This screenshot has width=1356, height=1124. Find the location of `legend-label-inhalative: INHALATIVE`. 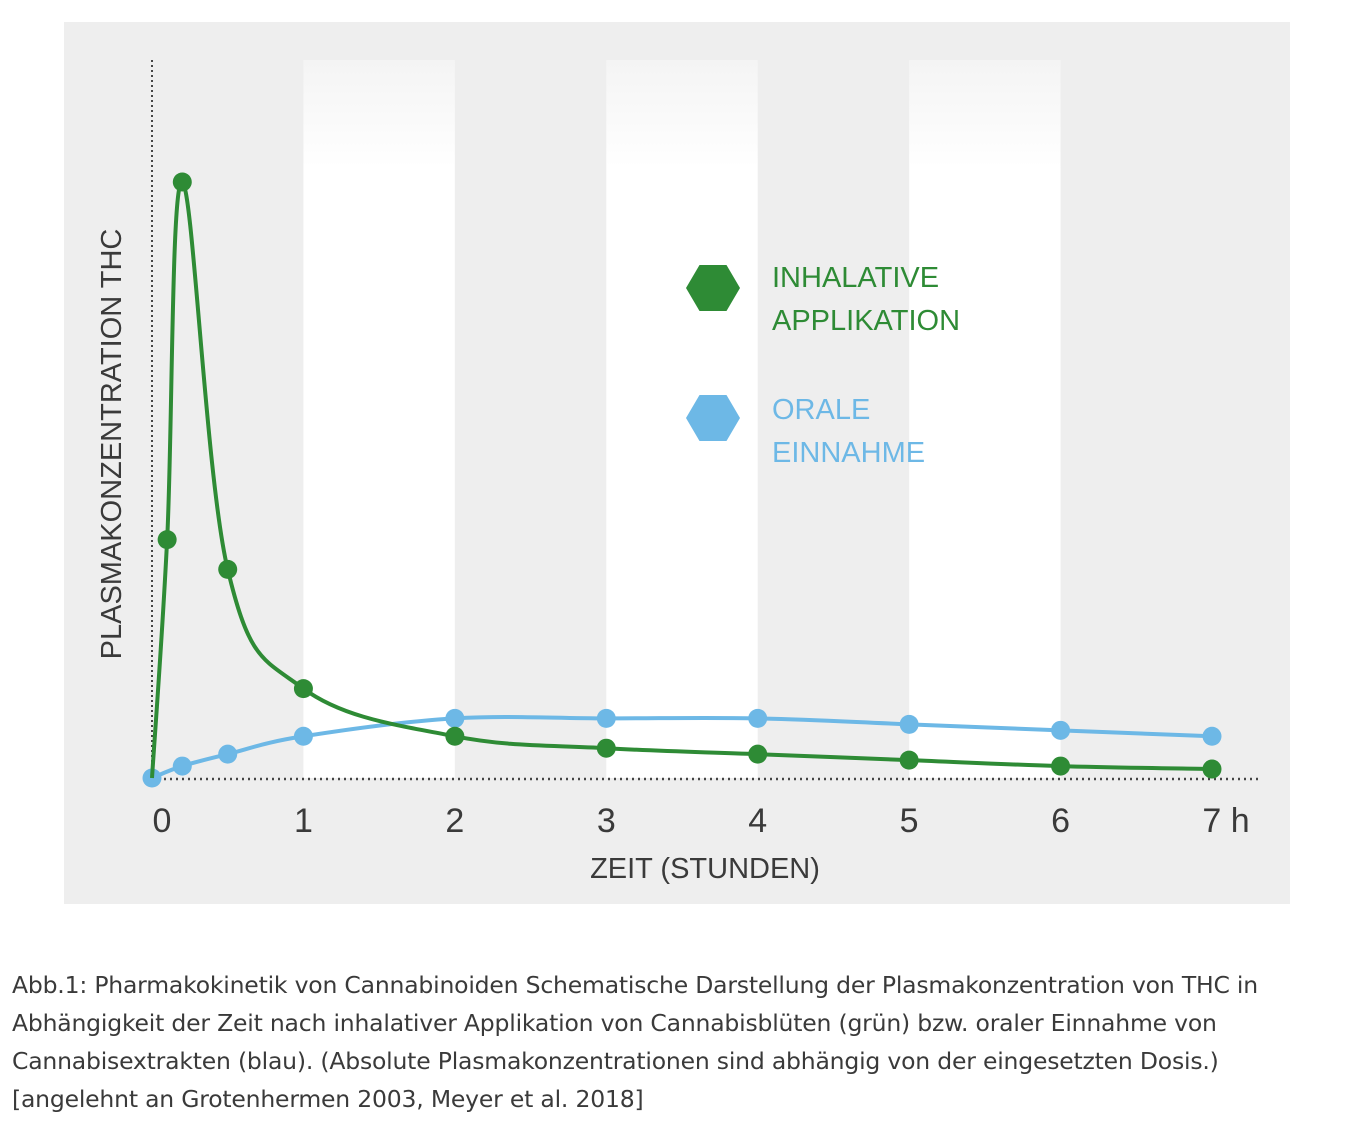

legend-label-inhalative: INHALATIVE is located at coordinates (855, 278).